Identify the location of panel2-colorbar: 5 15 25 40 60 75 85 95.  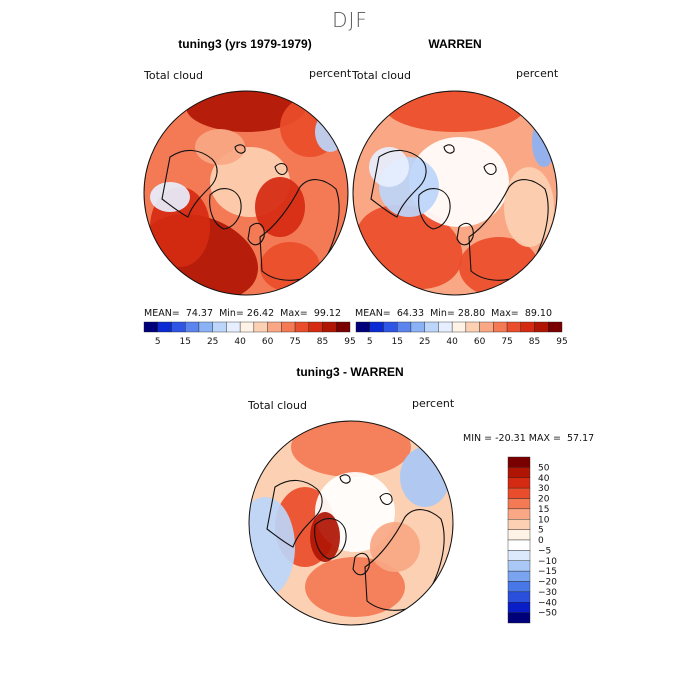
(461, 334).